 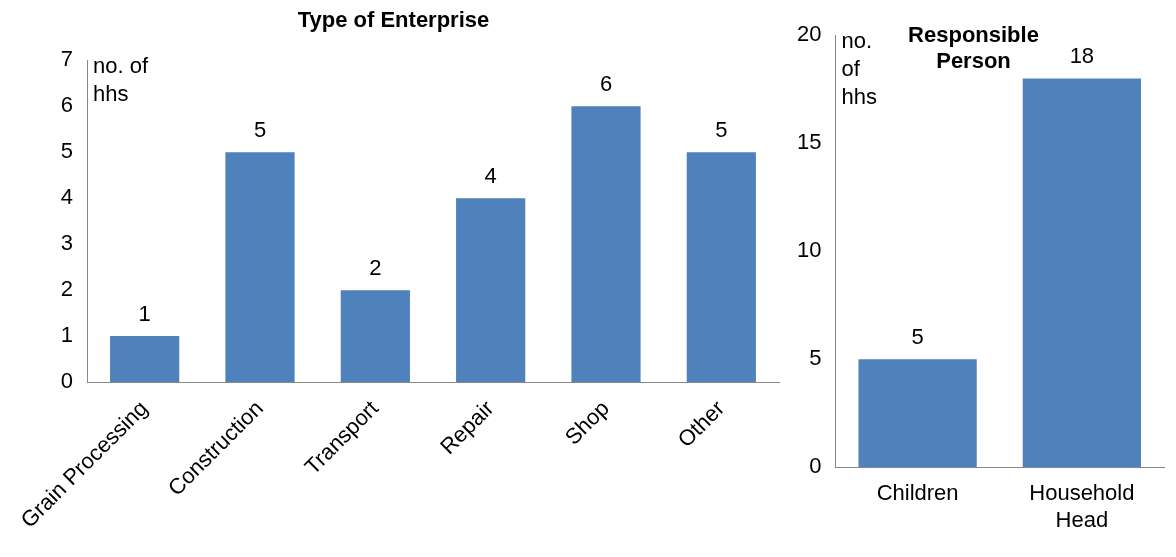 What do you see at coordinates (809, 142) in the screenshot?
I see `y-tick-label: 15` at bounding box center [809, 142].